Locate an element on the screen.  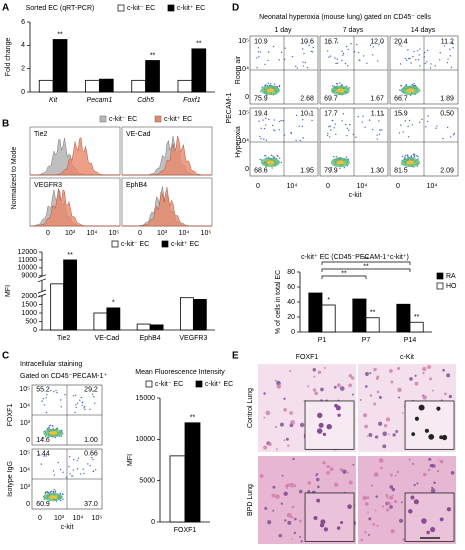
quadrant-value: 19.4 is located at coordinates (261, 113).